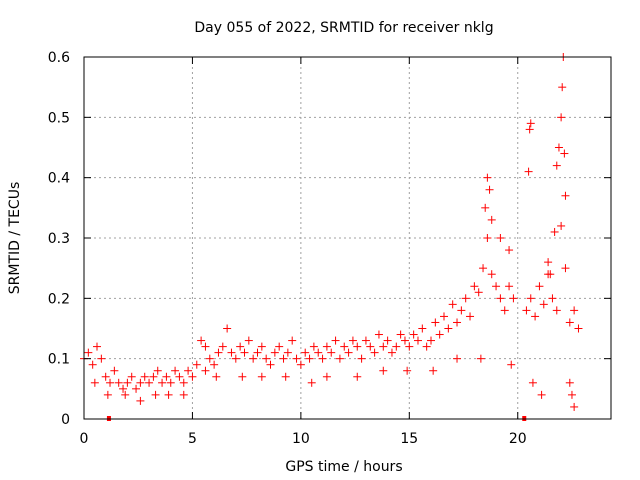 The image size is (640, 480). I want to click on y-tick-label: 0, so click(65, 420).